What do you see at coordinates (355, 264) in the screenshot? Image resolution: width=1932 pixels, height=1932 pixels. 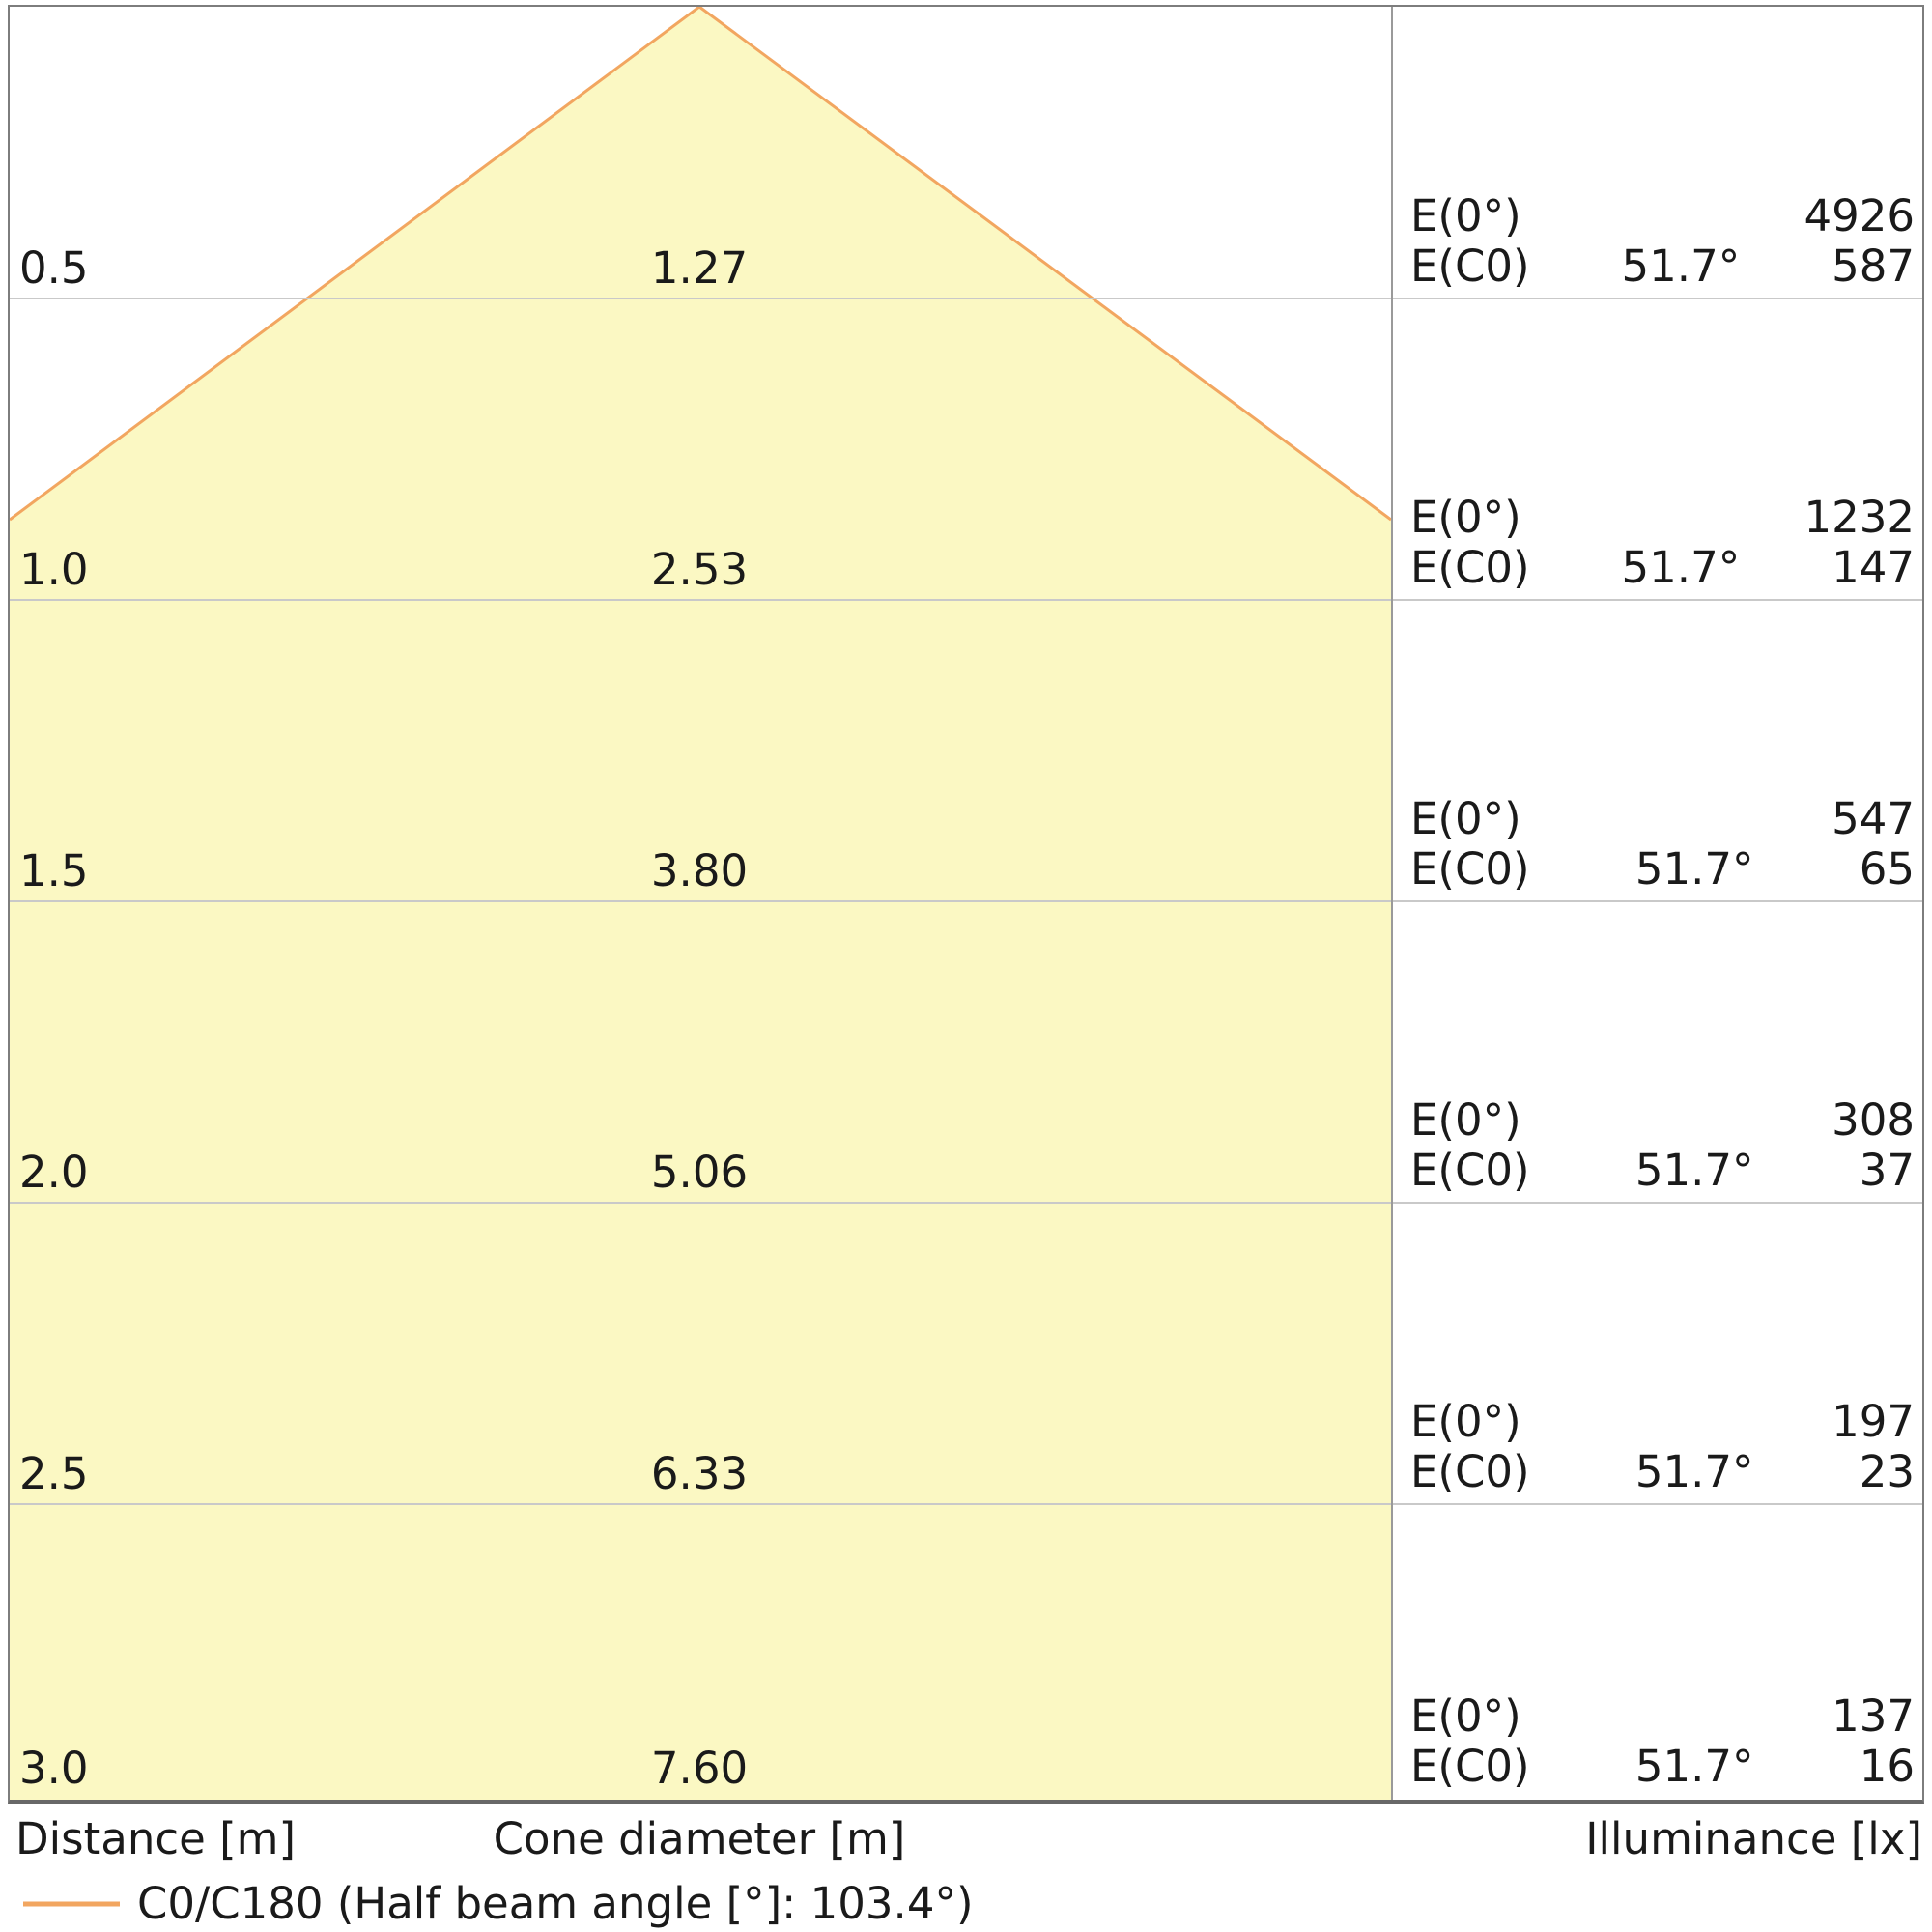 I see `cone-edge-line-left` at bounding box center [355, 264].